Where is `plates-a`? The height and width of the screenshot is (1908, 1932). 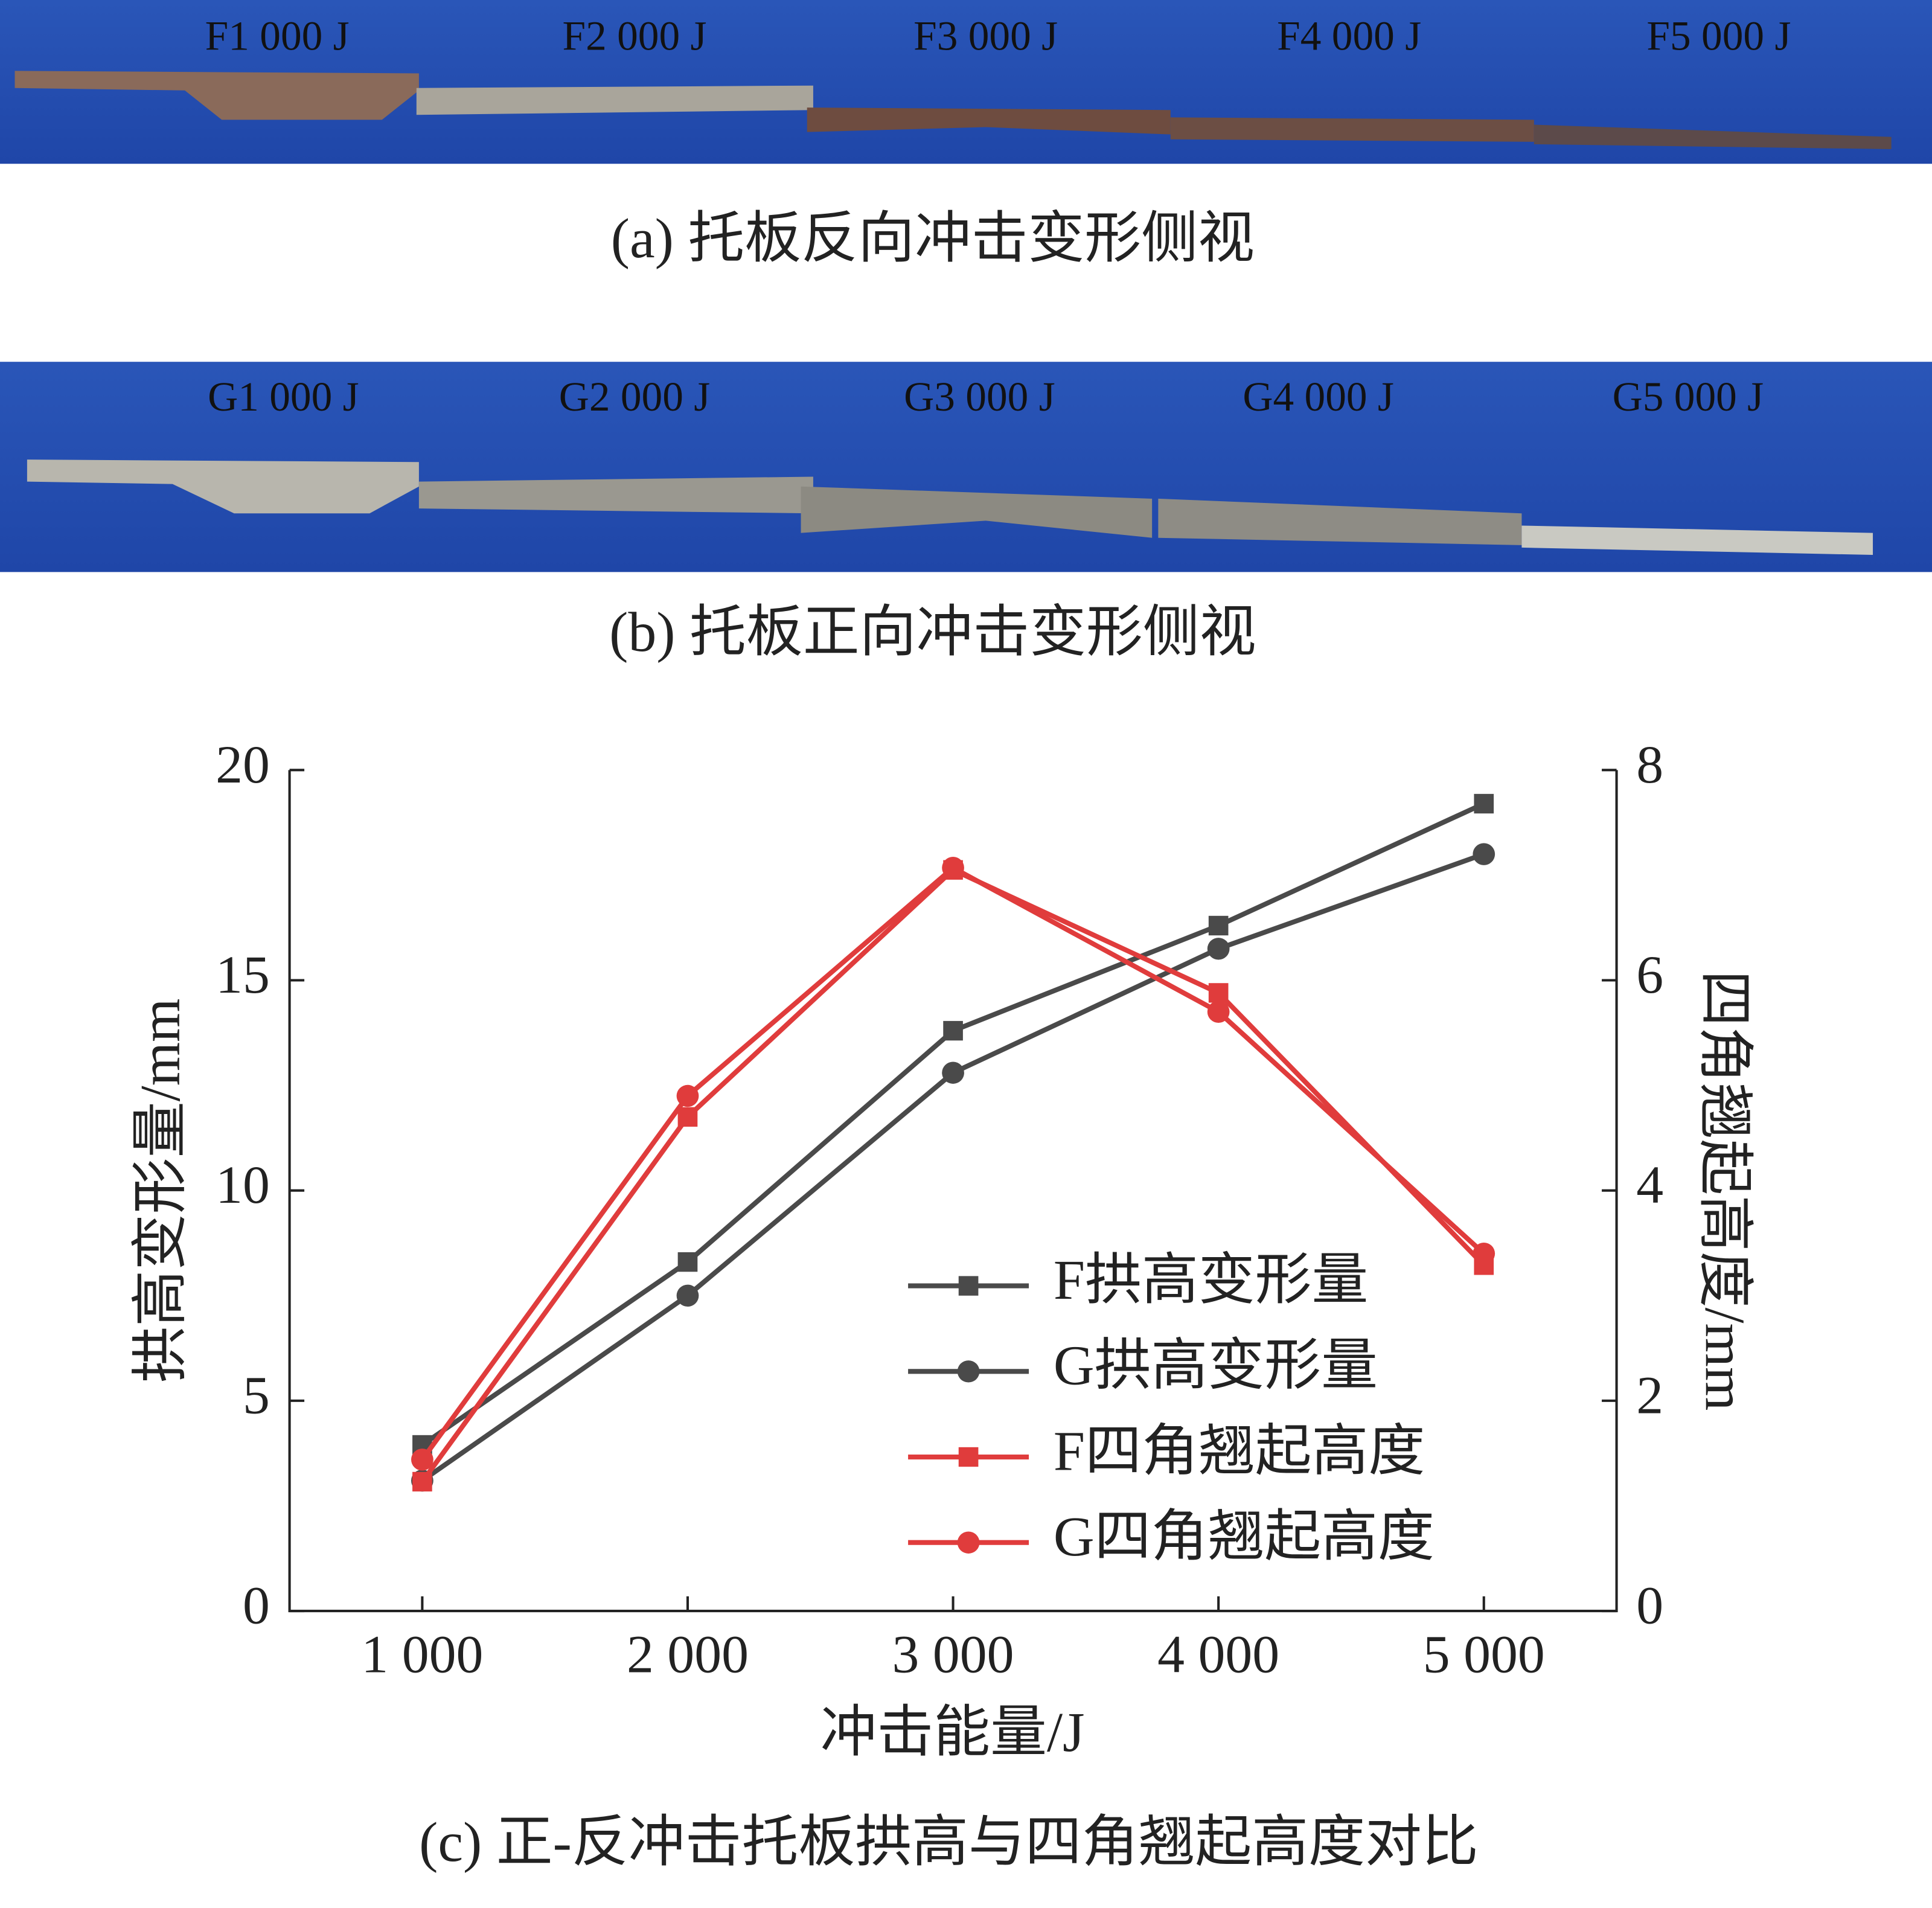
plates-a is located at coordinates (953, 110).